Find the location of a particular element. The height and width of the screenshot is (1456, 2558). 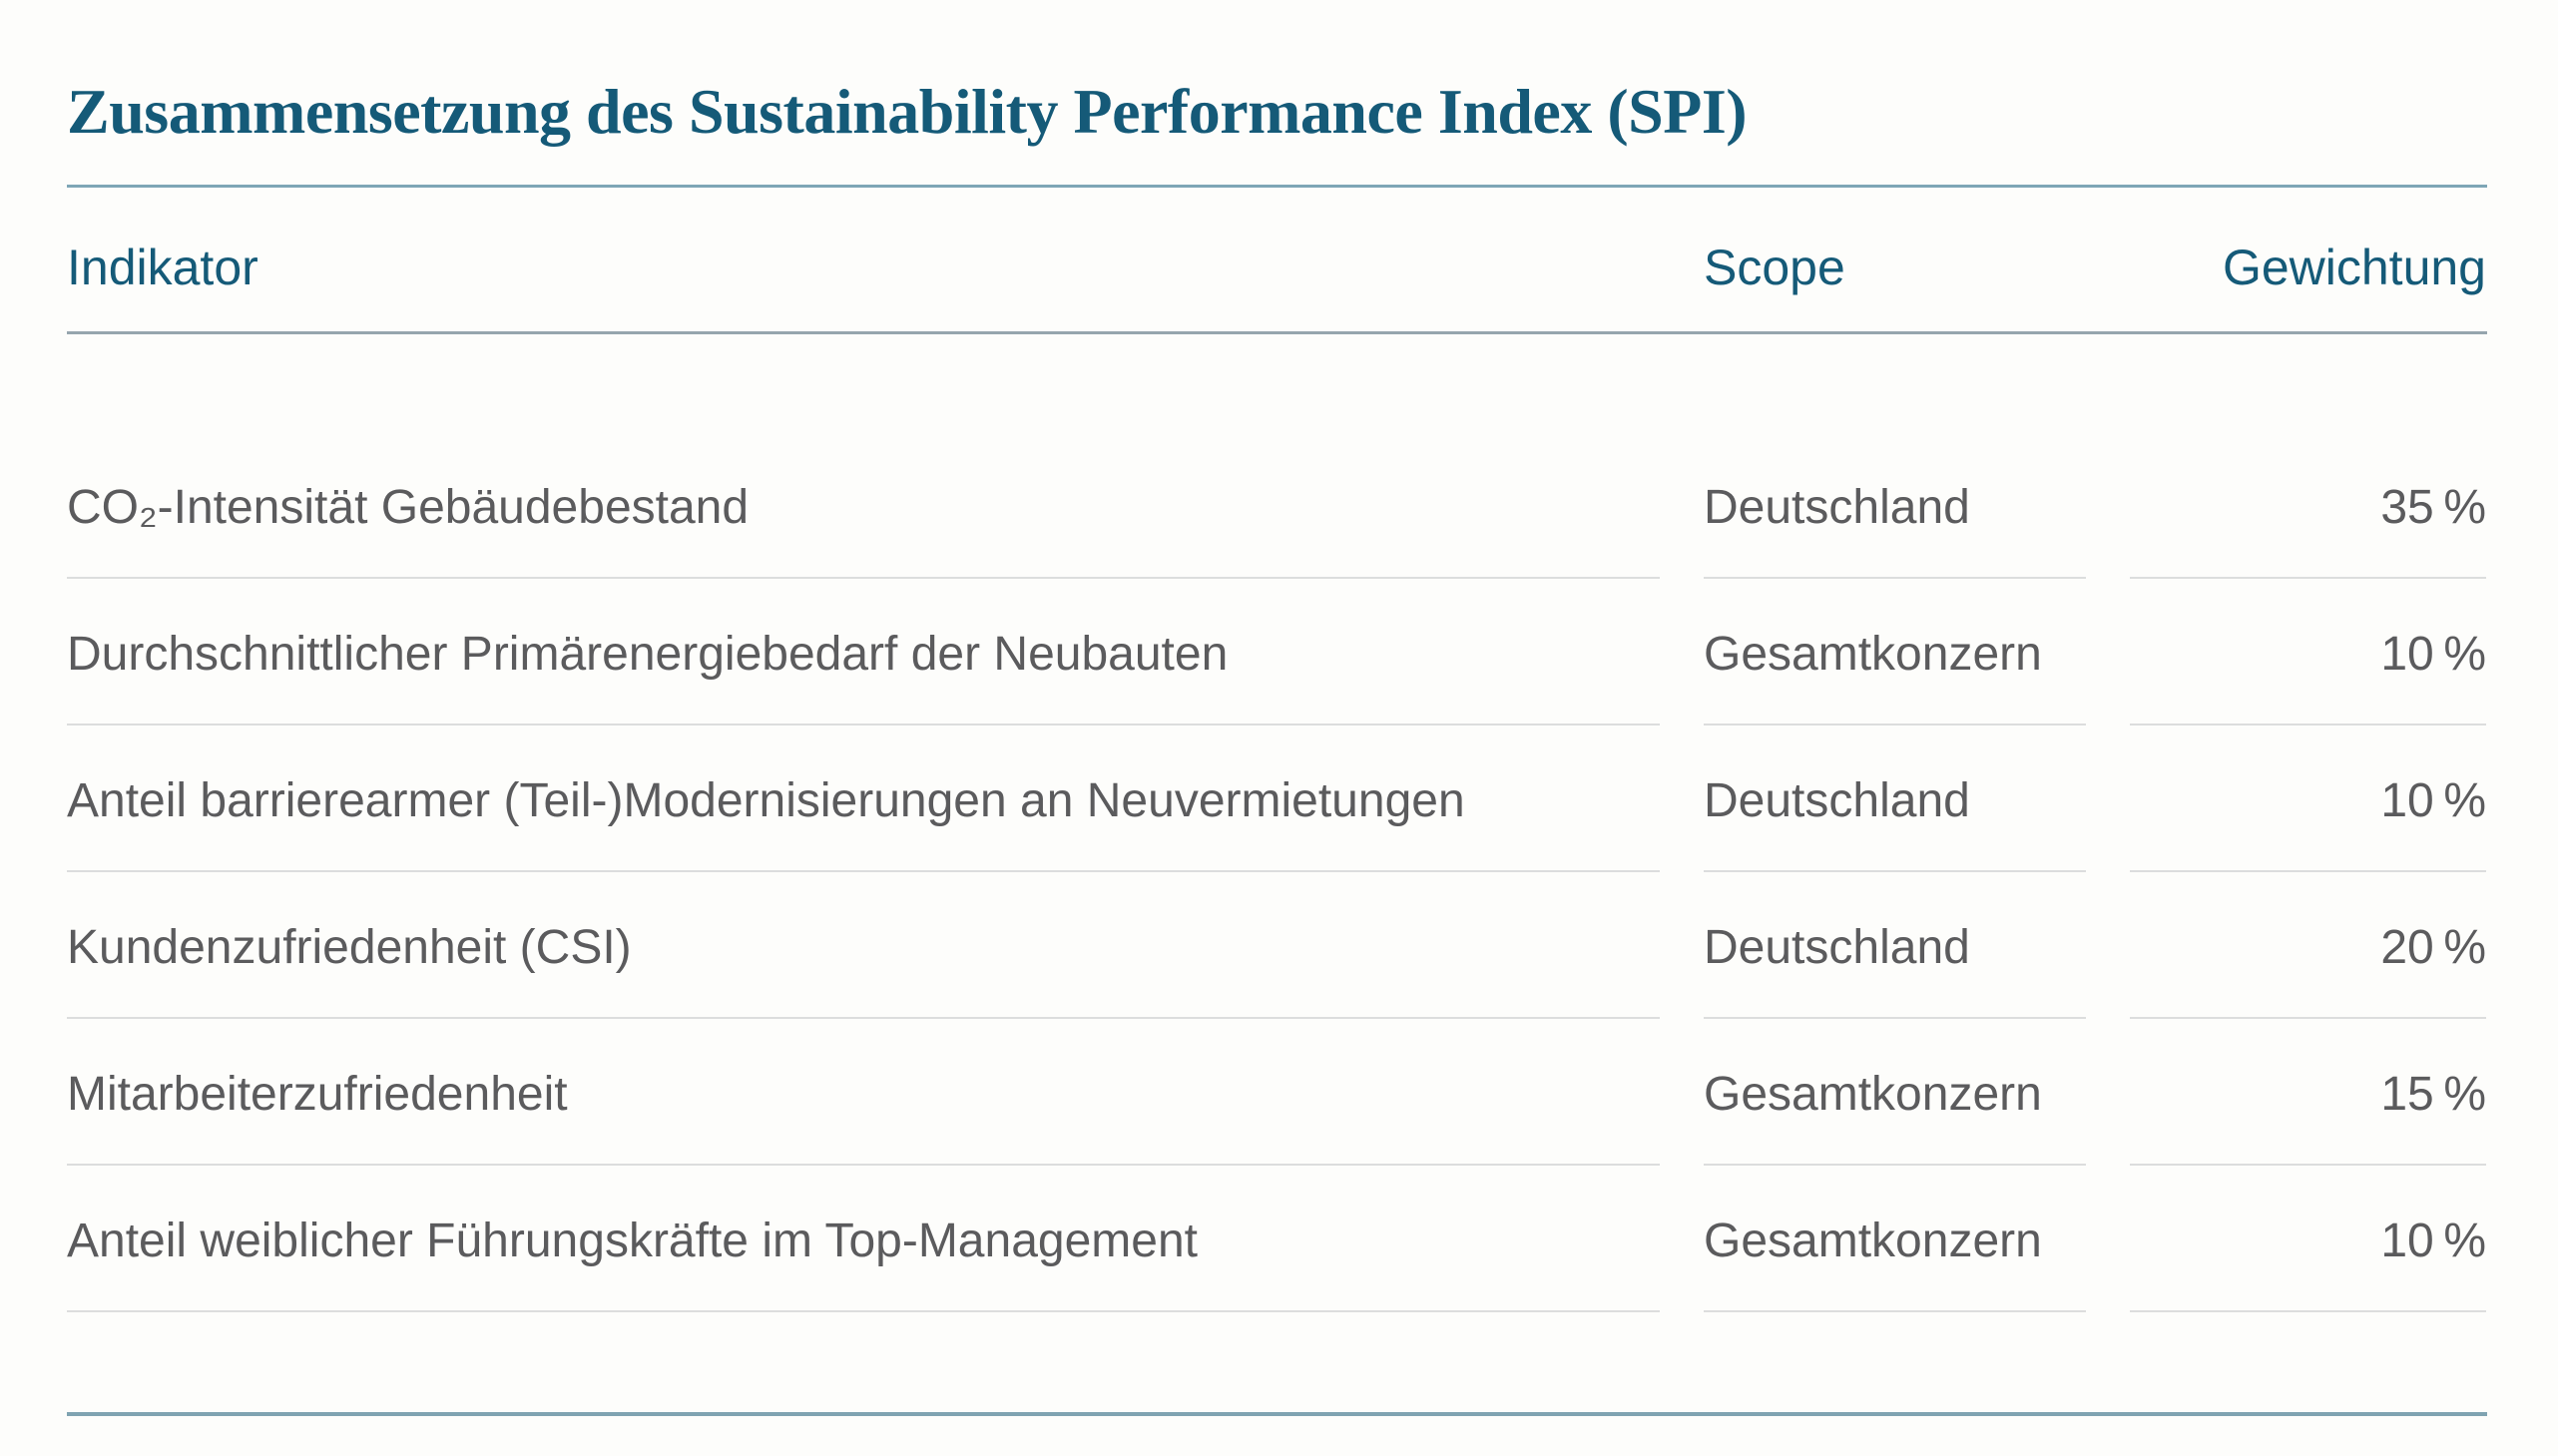

header-divider is located at coordinates (1277, 332).